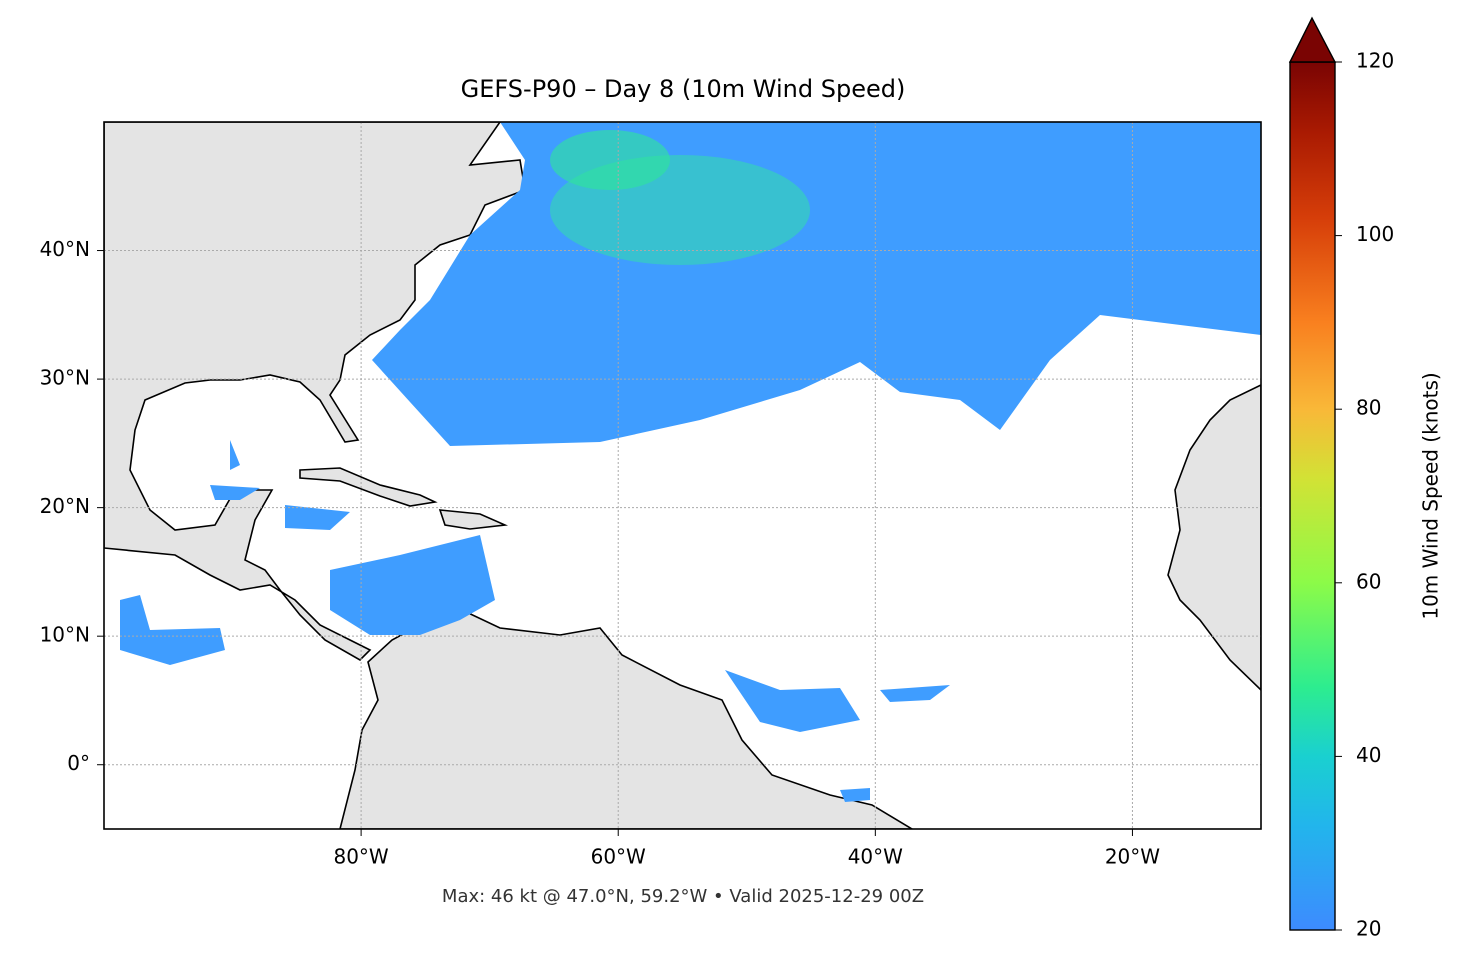  I want to click on colorbar-extend, so click(1312, 39).